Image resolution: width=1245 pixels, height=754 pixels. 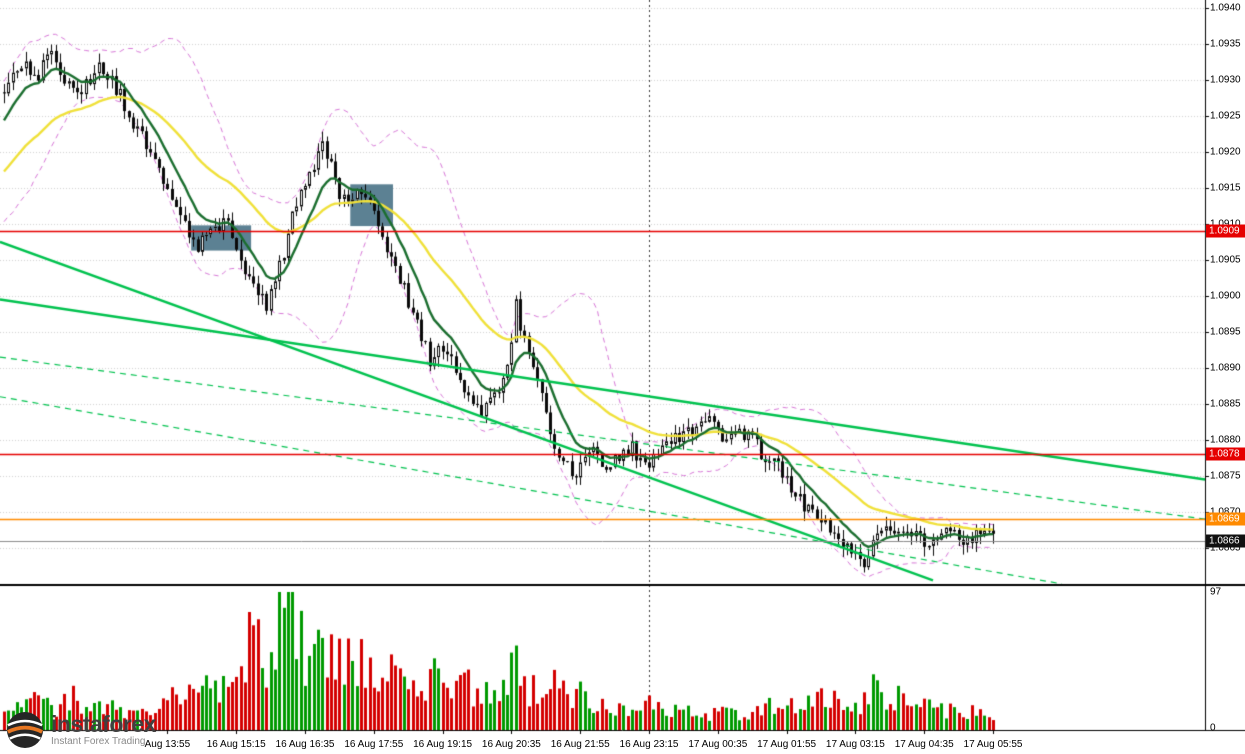 I want to click on time-axis-label: 16 Aug 17:55, so click(x=374, y=744).